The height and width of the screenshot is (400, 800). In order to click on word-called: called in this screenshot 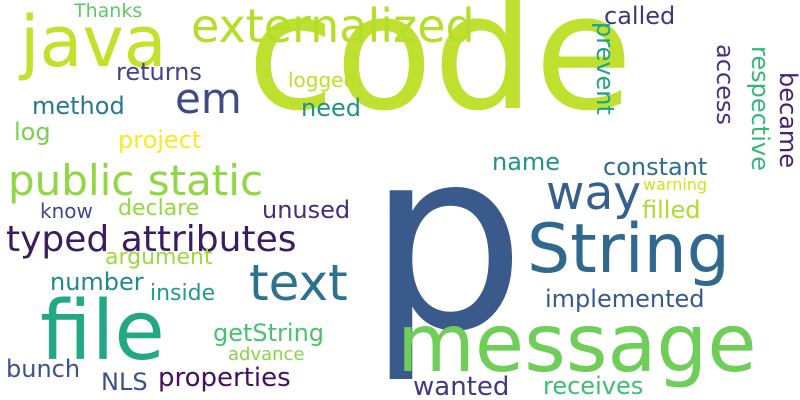, I will do `click(640, 16)`.